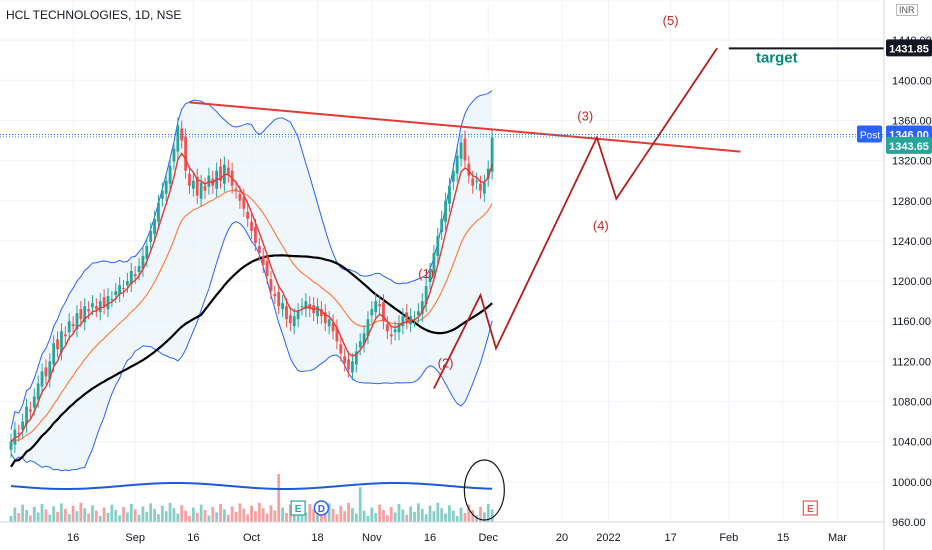 This screenshot has height=550, width=932. What do you see at coordinates (728, 538) in the screenshot?
I see `x-tick-label: Feb` at bounding box center [728, 538].